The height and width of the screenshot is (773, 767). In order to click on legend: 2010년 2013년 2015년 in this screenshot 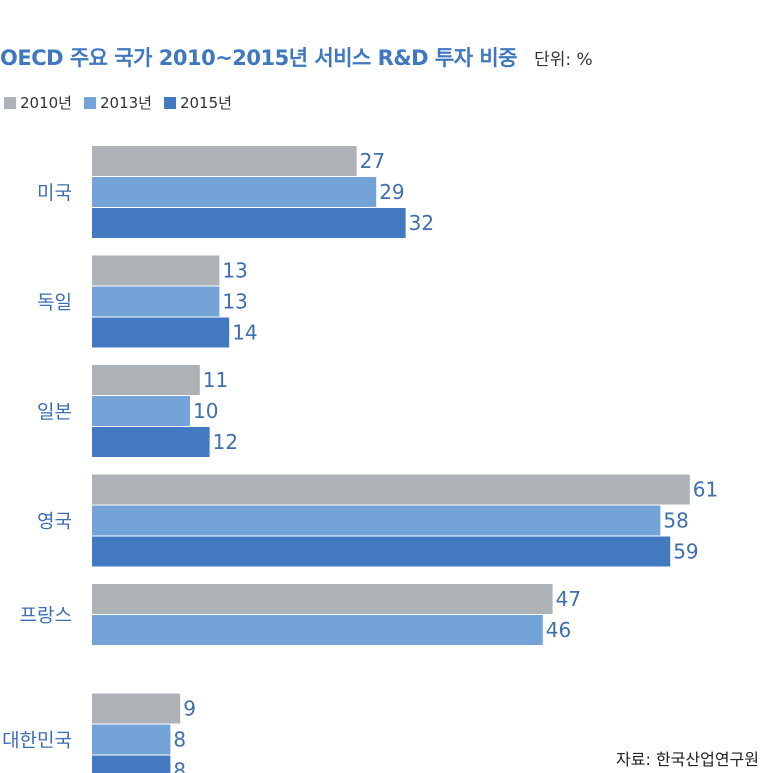, I will do `click(124, 102)`.